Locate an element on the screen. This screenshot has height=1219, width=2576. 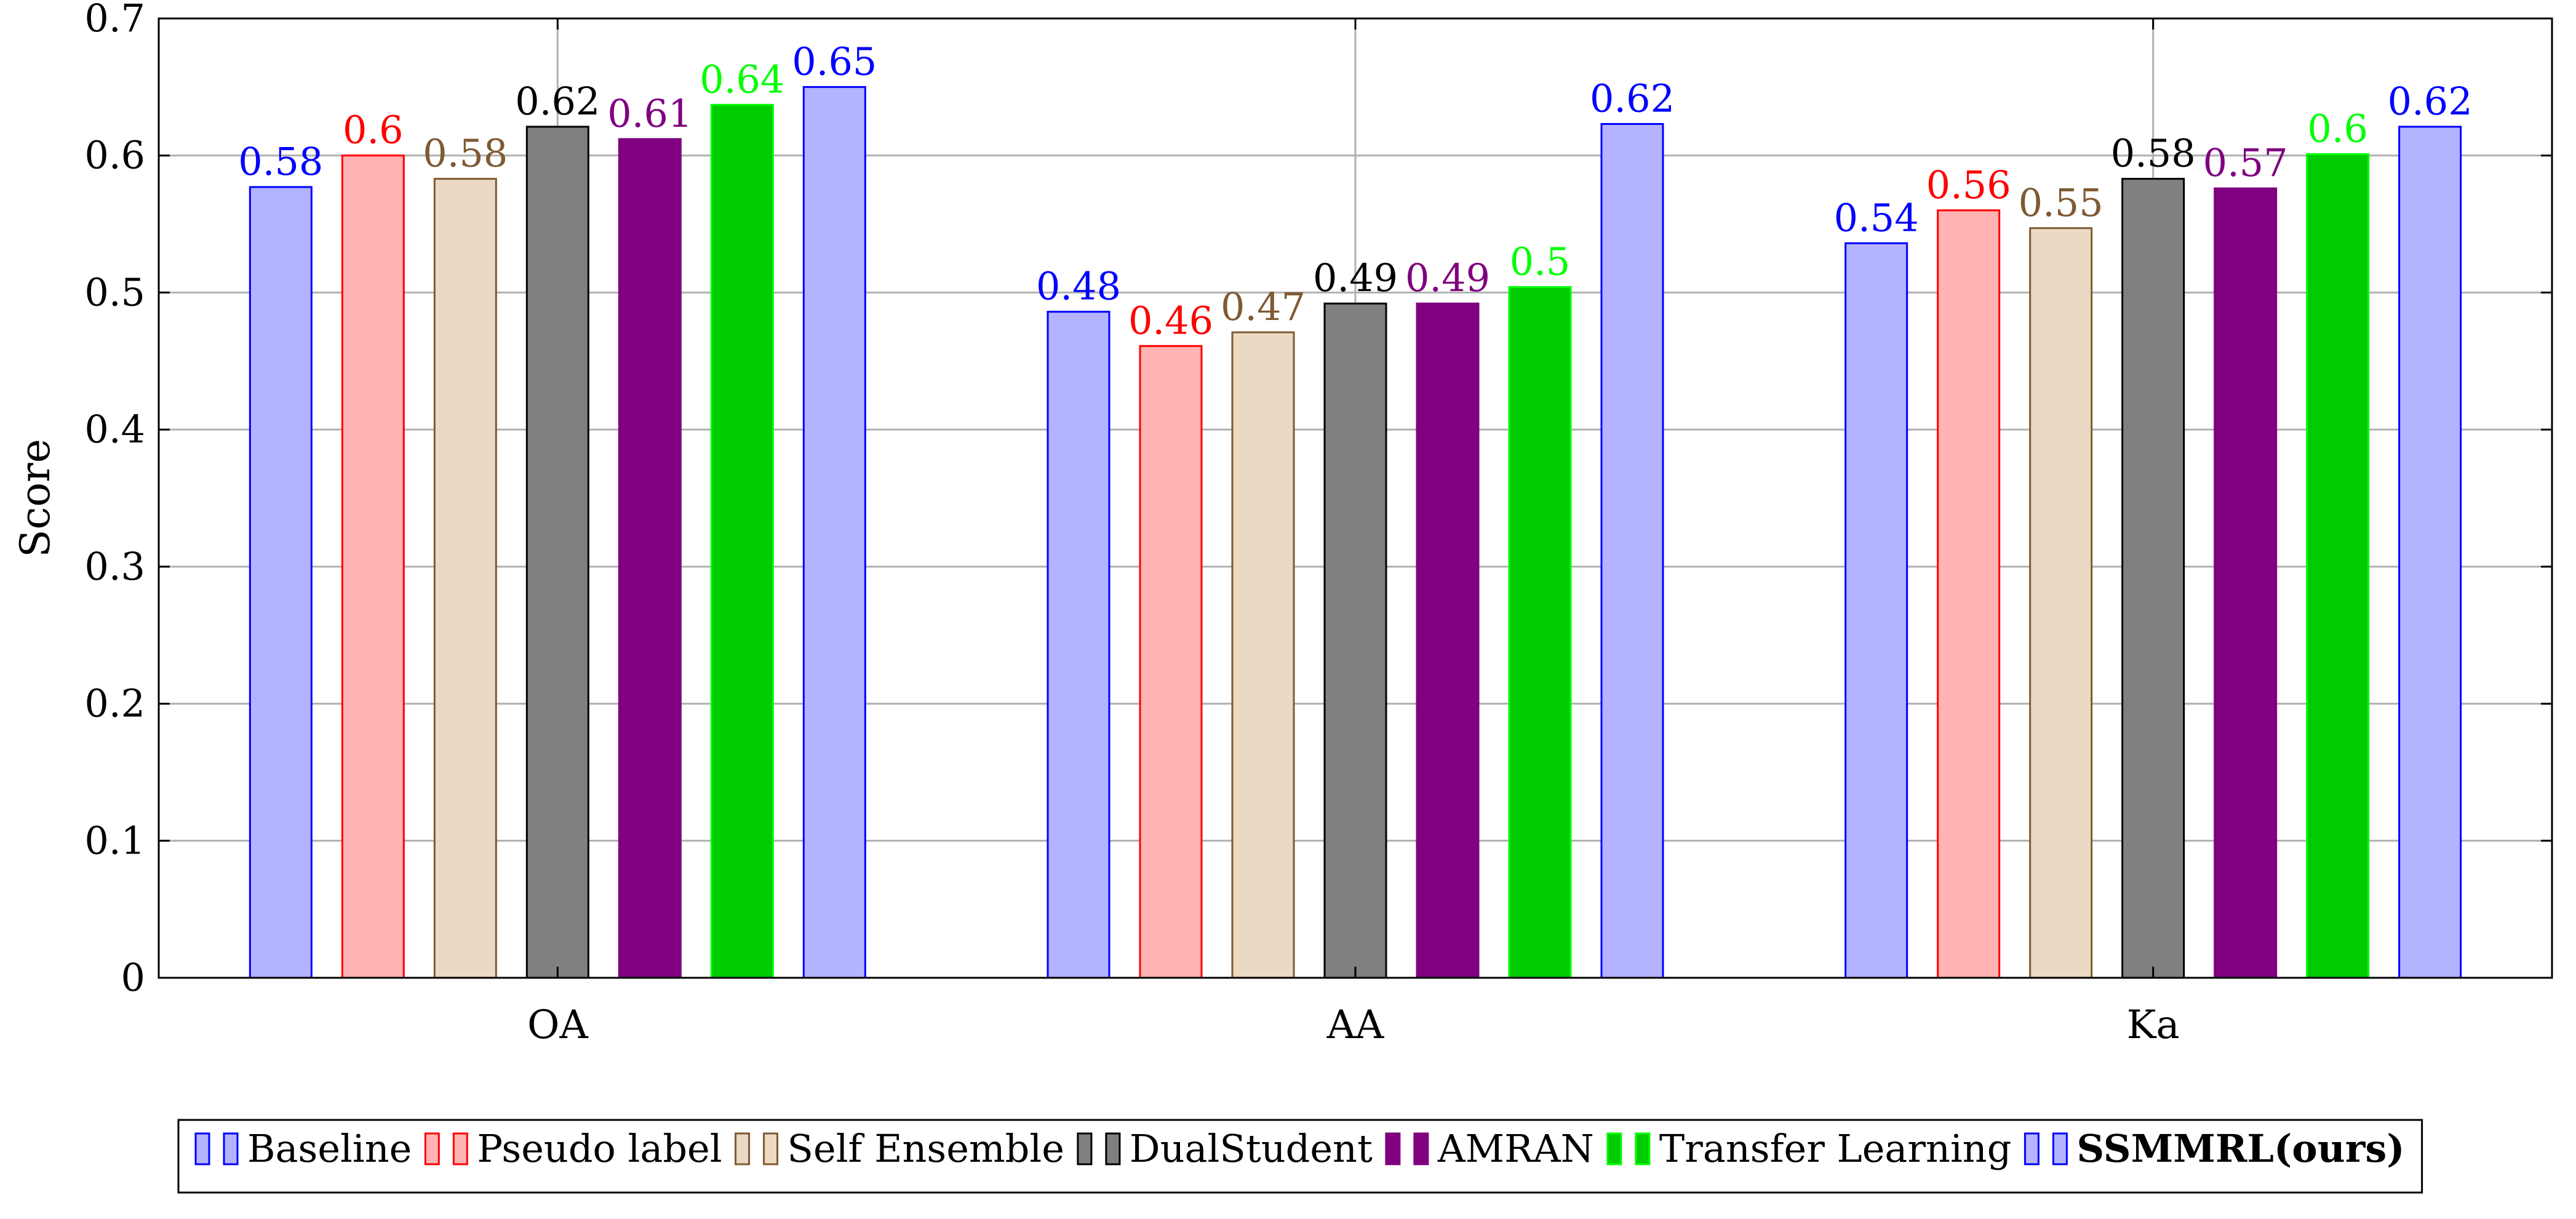
x-tick-label-ka: Ka is located at coordinates (2154, 1025).